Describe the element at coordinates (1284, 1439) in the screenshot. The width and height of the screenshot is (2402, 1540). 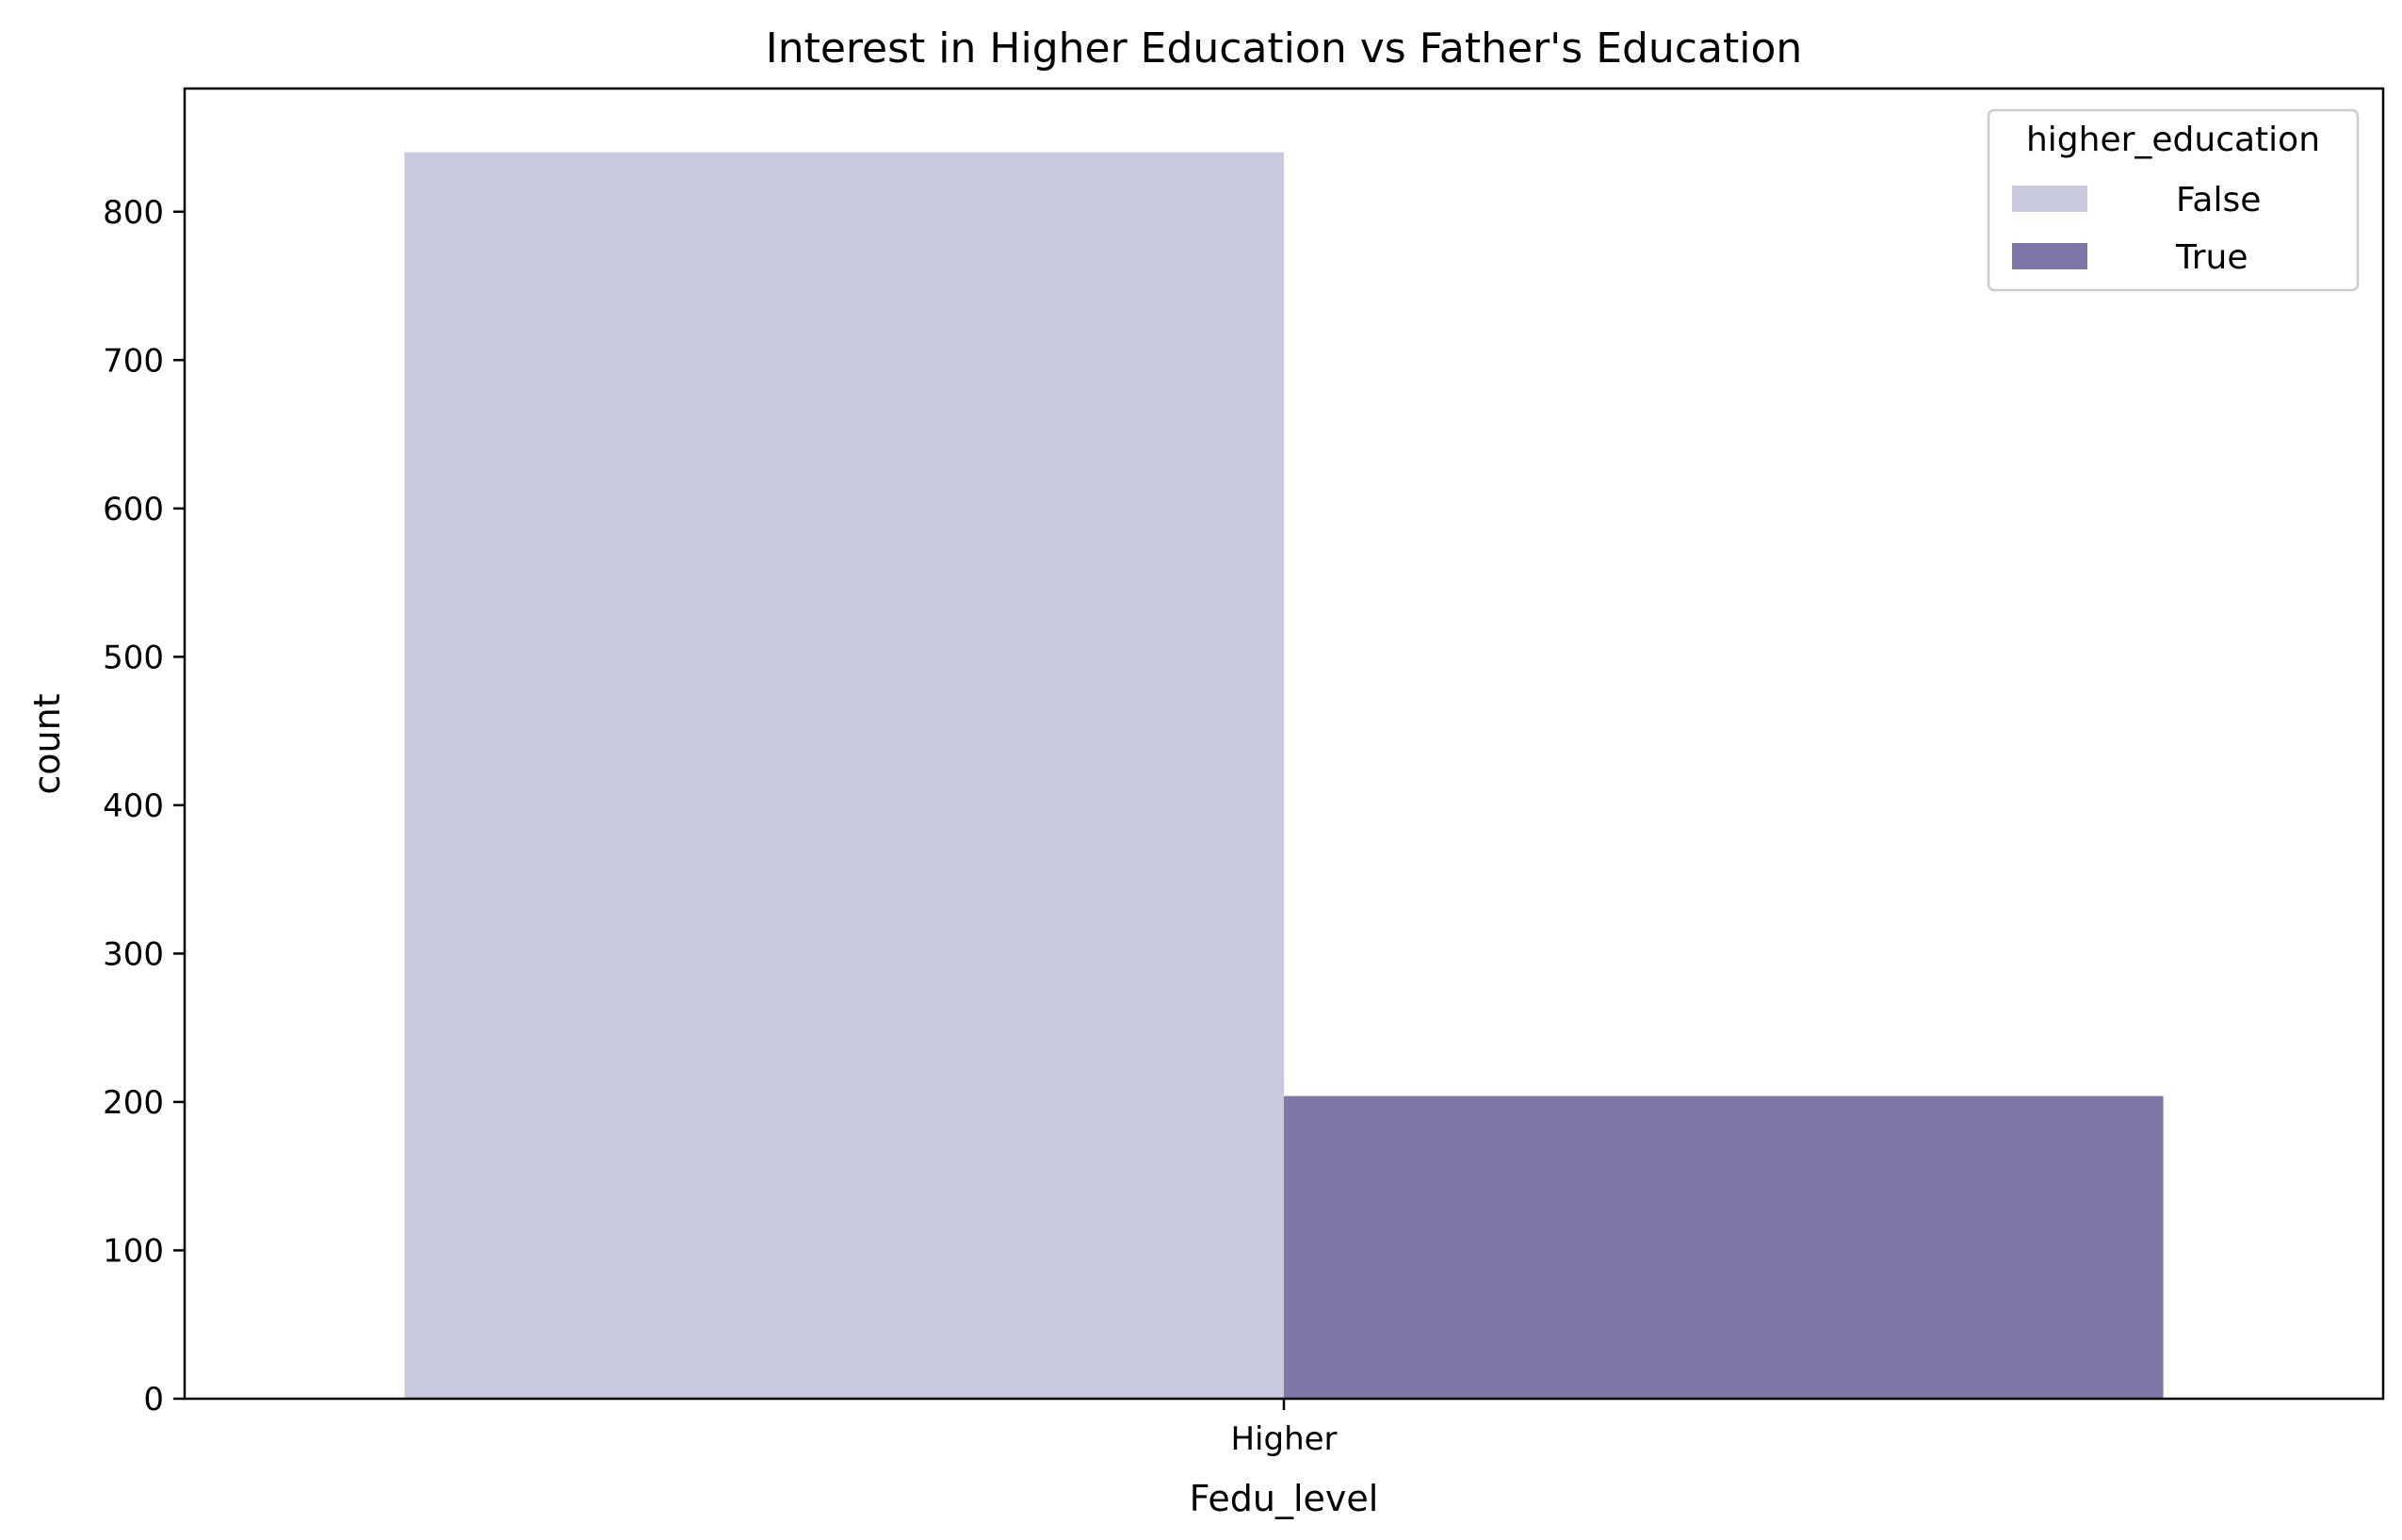
I see `x-tick-label: Higher` at that location.